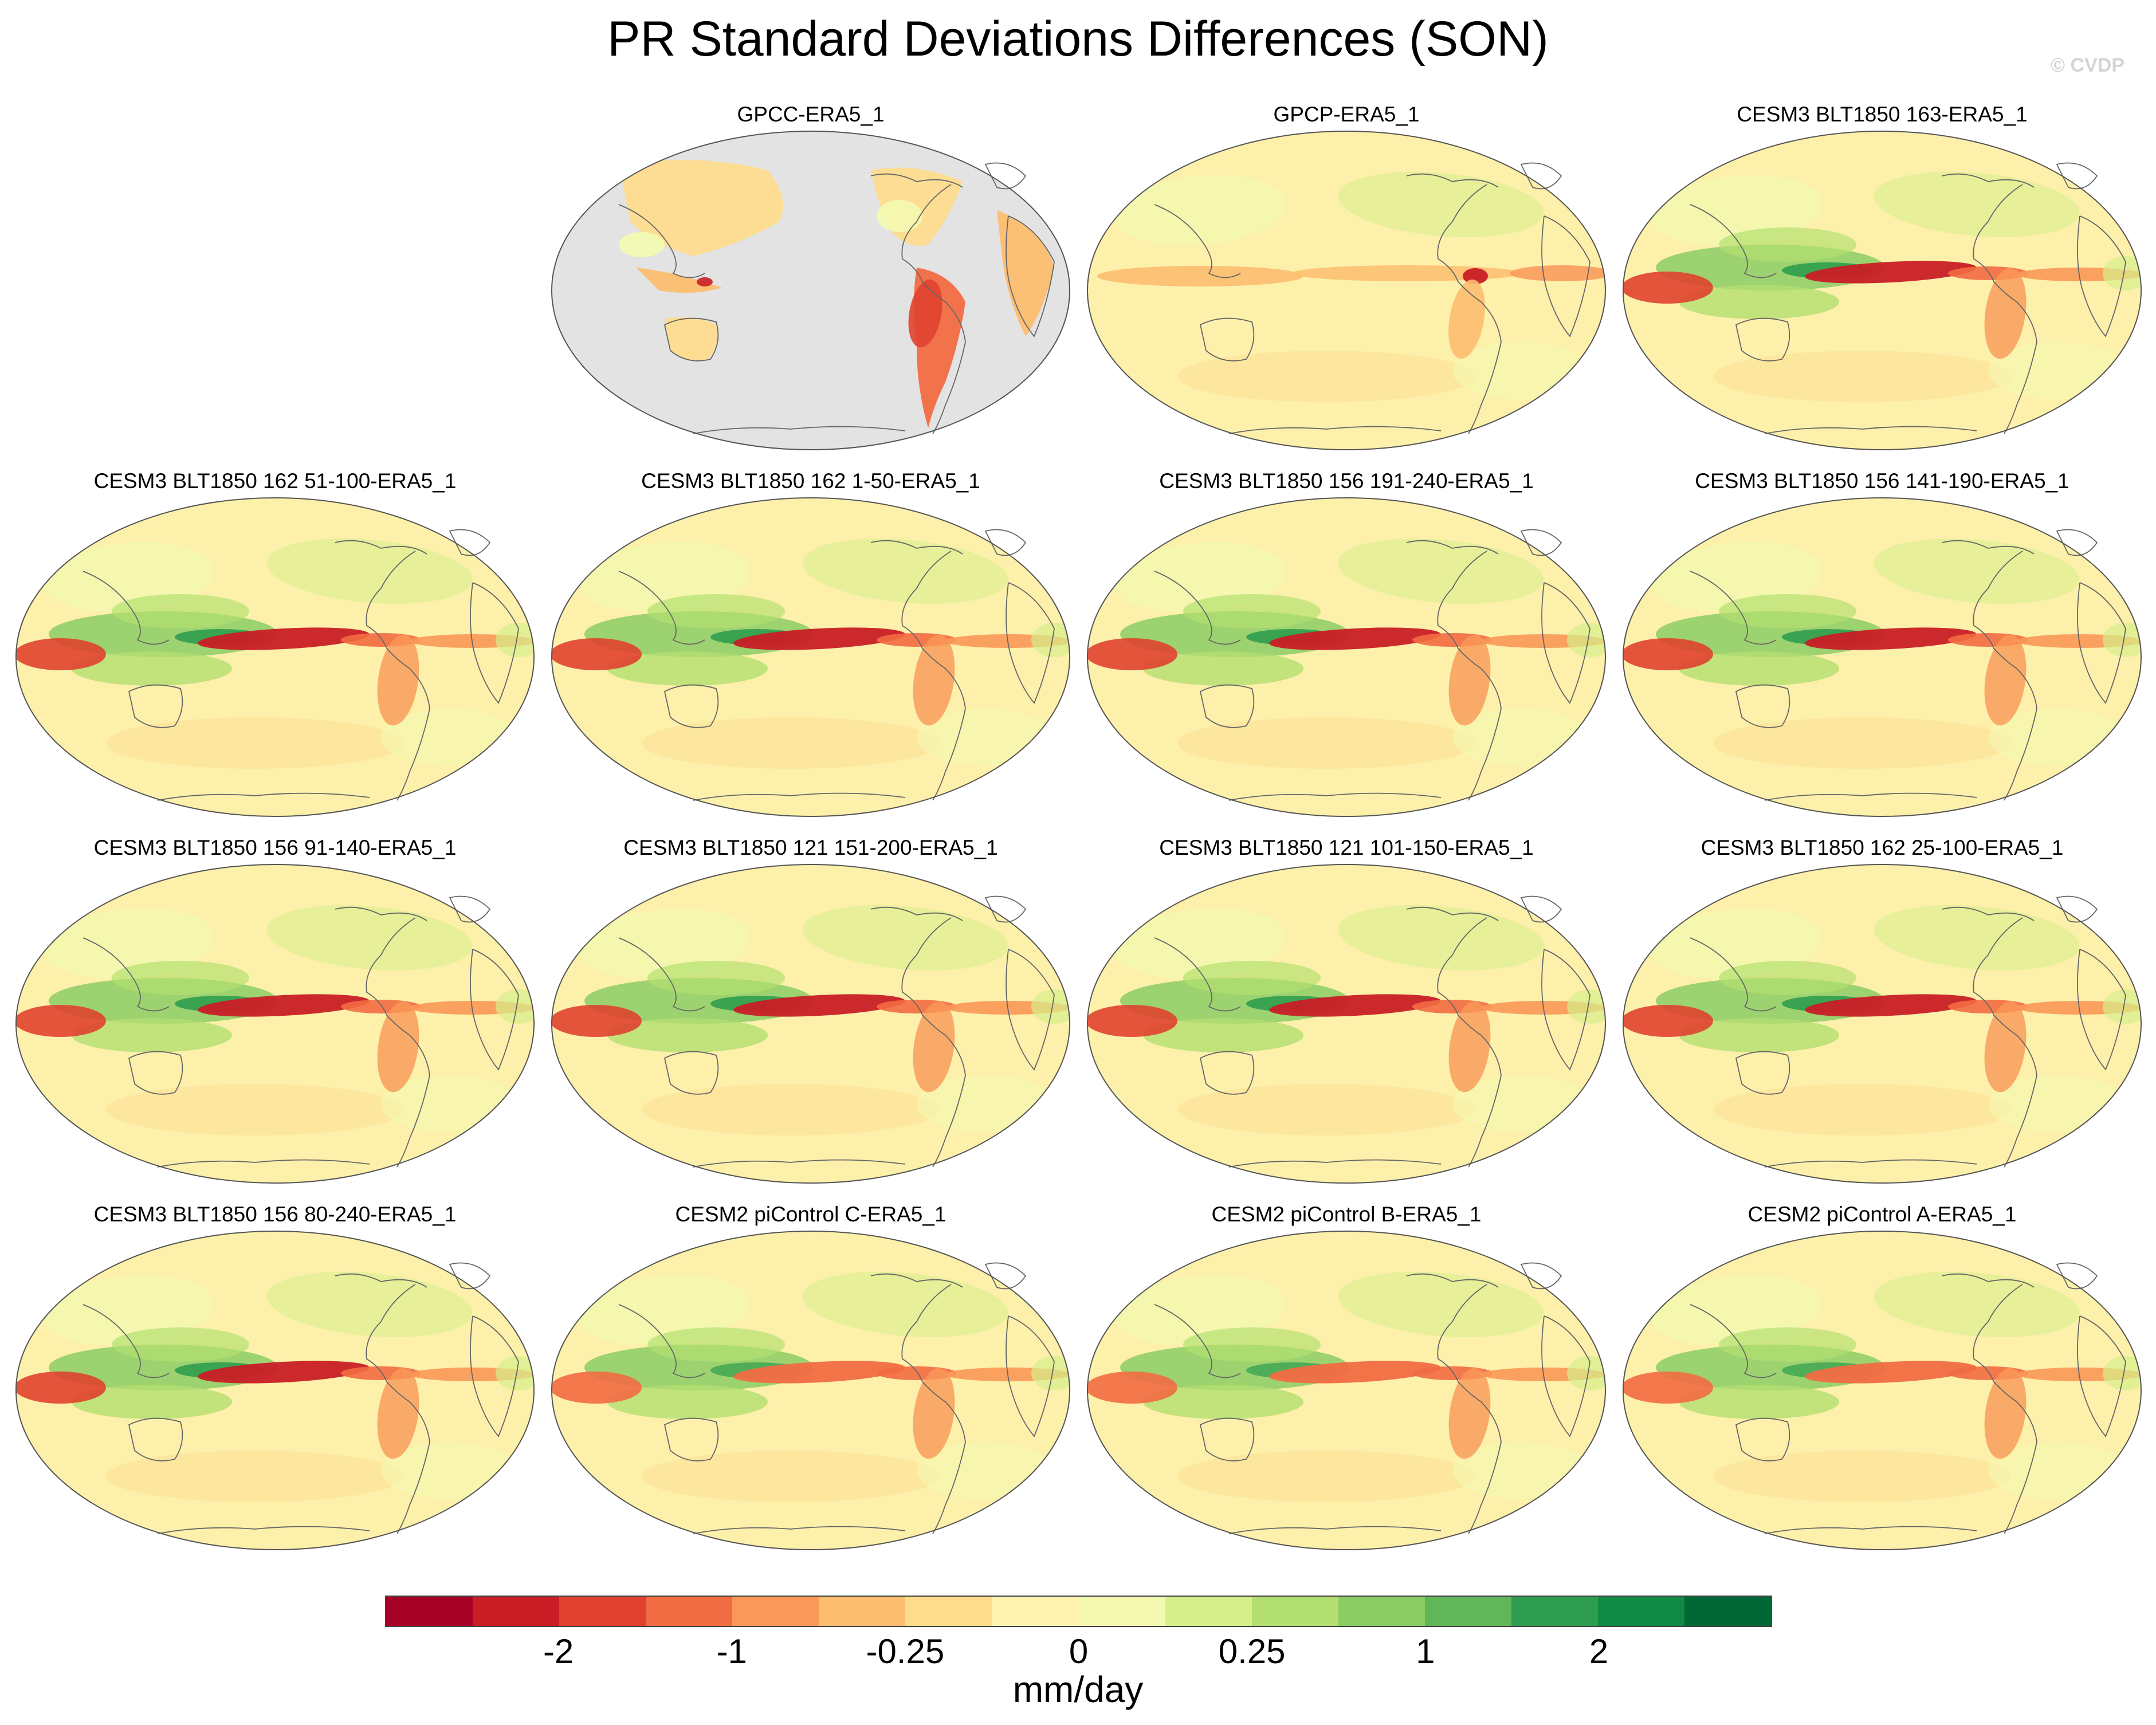 This screenshot has height=1725, width=2156. I want to click on panel-title: CESM3 BLT1850 156 80-240-ERA5_1, so click(275, 1214).